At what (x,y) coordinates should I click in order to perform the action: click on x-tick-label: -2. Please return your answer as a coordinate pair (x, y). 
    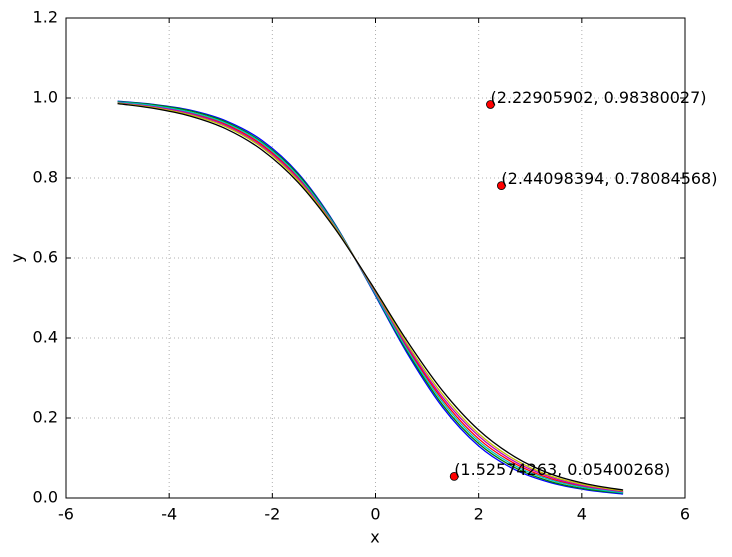
    Looking at the image, I should click on (272, 514).